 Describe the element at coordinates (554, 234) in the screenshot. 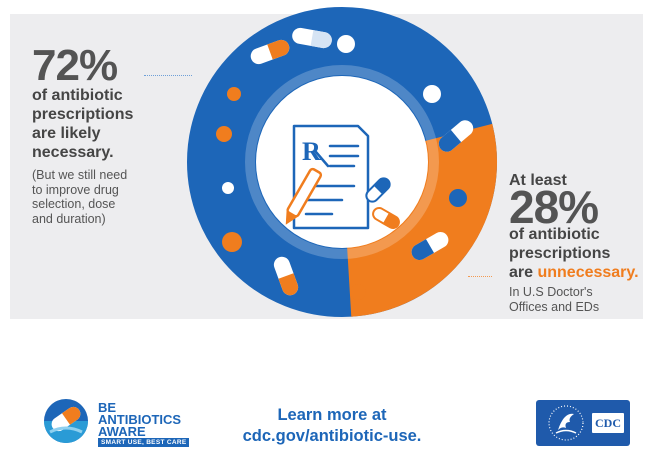

I see `unnecessary-text-line: of antibiotic` at that location.